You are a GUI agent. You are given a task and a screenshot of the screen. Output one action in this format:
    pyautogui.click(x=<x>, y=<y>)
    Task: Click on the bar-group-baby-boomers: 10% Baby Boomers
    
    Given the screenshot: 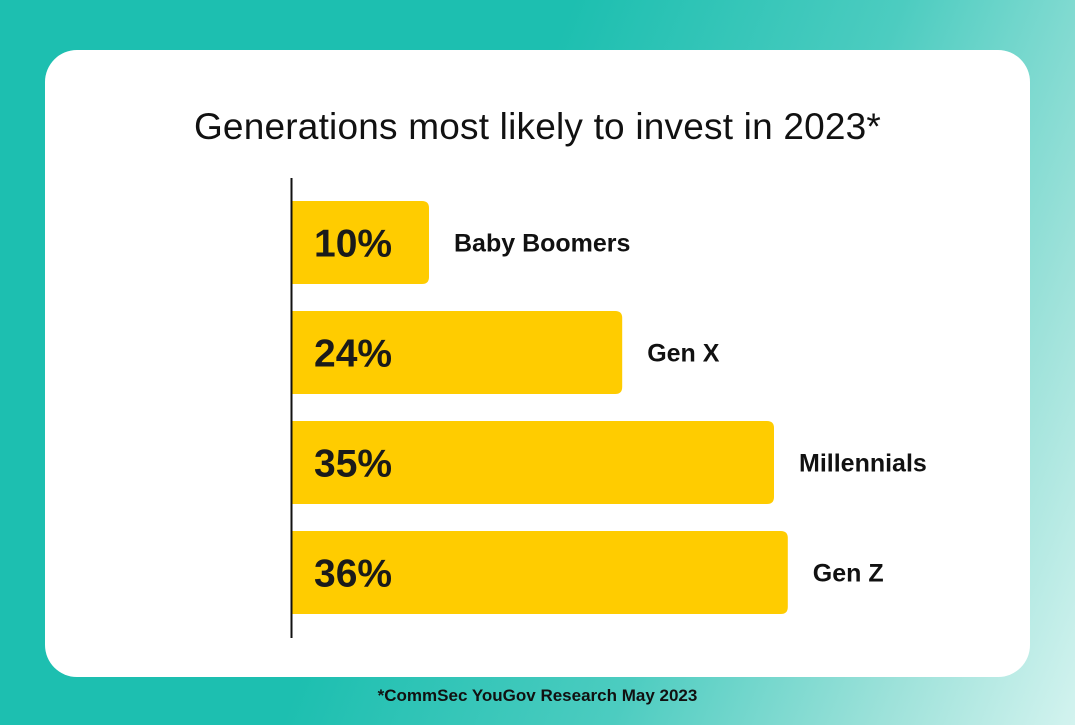 What is the action you would take?
    pyautogui.click(x=460, y=242)
    